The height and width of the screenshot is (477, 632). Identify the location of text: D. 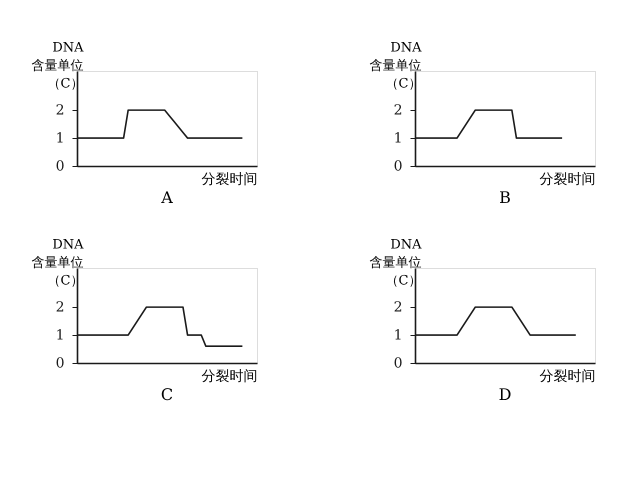
(505, 394).